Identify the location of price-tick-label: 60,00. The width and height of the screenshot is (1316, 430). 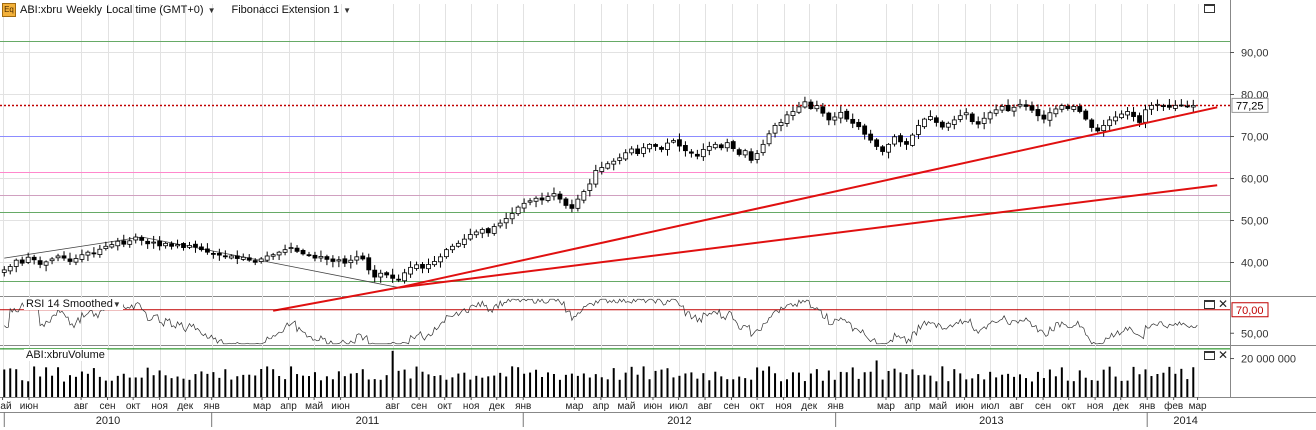
(1255, 180).